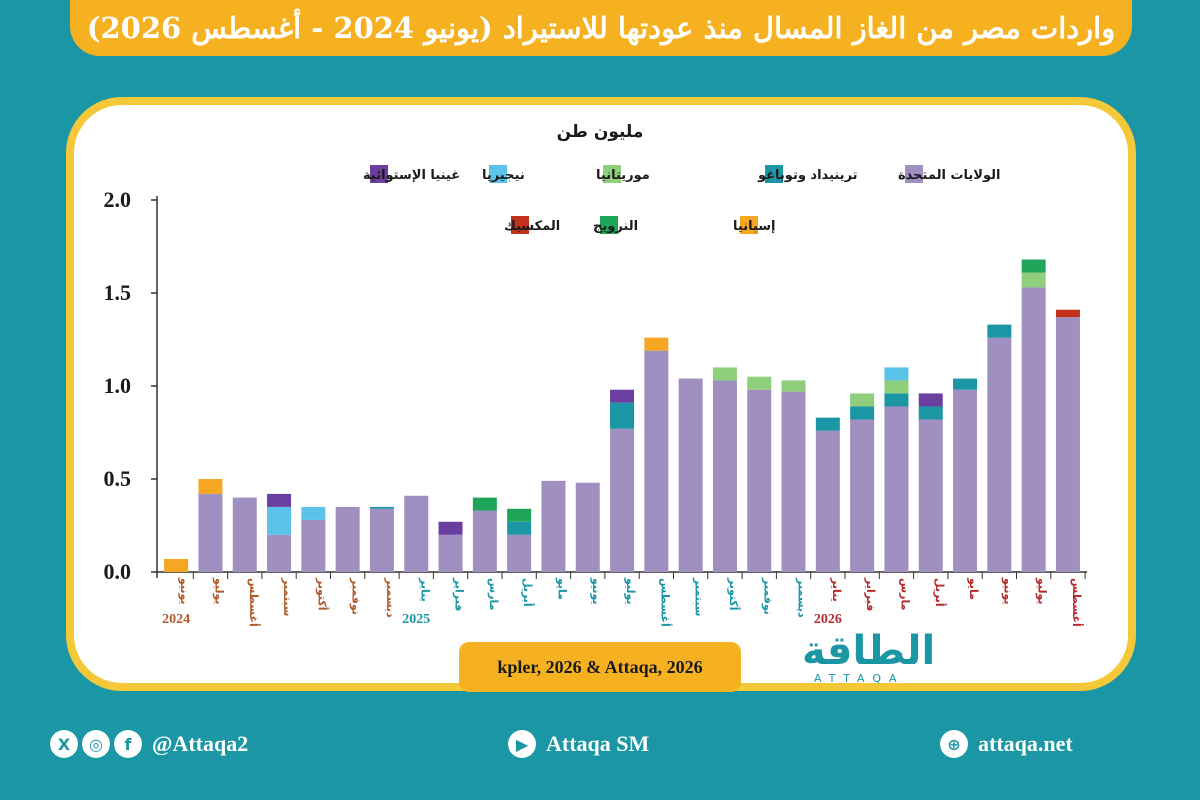  Describe the element at coordinates (869, 651) in the screenshot. I see `logo-text: الطاقة` at that location.